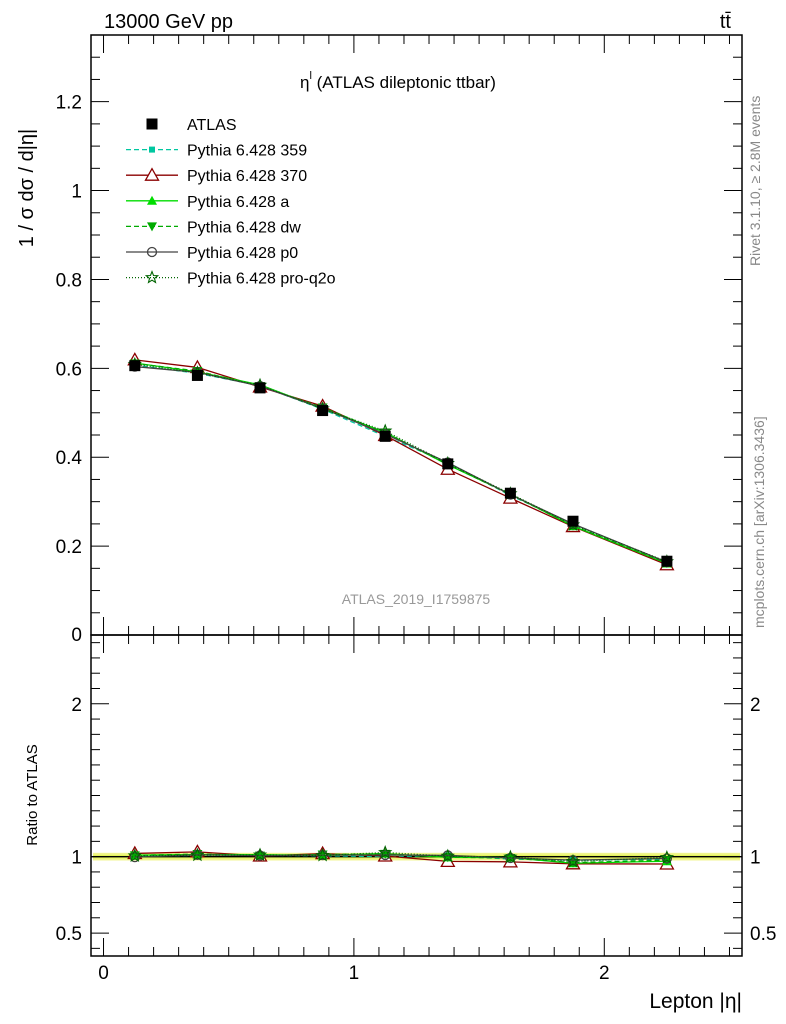  I want to click on legend-entry: ATLAS, so click(191, 125).